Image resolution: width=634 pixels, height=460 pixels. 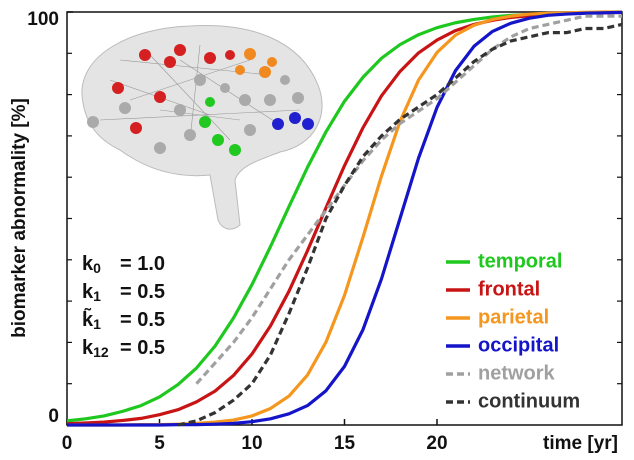 What do you see at coordinates (518, 345) in the screenshot?
I see `legend-label: occipital` at bounding box center [518, 345].